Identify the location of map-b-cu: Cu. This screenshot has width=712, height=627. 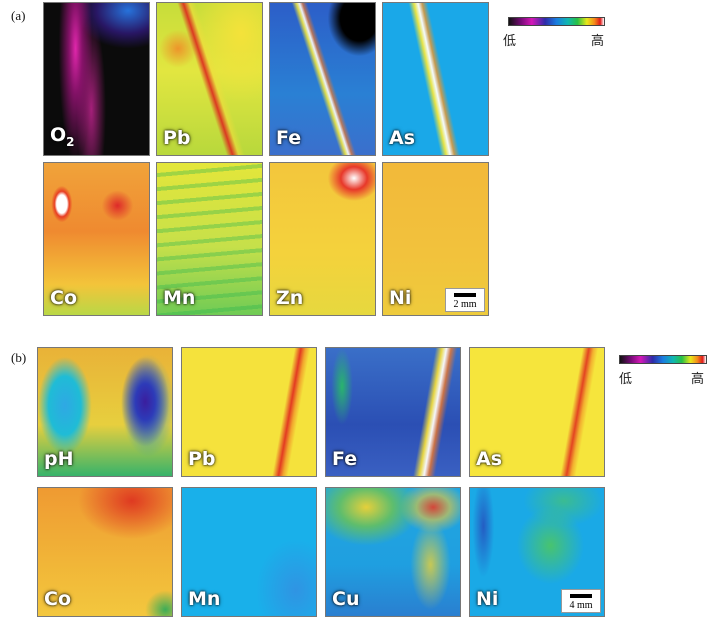
(393, 552).